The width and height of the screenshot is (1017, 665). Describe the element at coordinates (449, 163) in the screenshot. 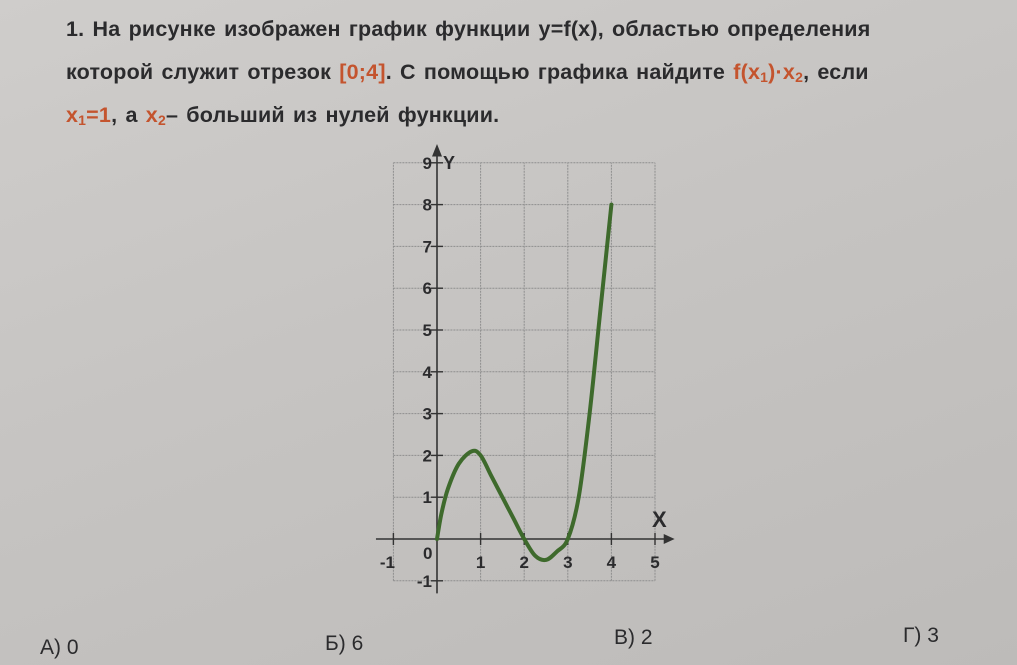

I see `y-axis-label: Y` at that location.